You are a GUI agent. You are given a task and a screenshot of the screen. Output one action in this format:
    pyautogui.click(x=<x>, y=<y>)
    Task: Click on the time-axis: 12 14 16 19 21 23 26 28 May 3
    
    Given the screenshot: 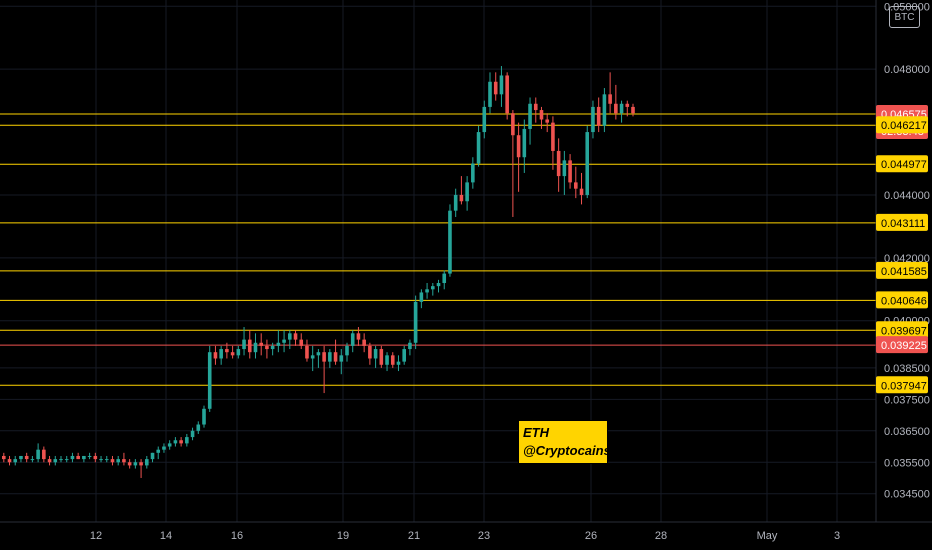 What is the action you would take?
    pyautogui.click(x=465, y=536)
    